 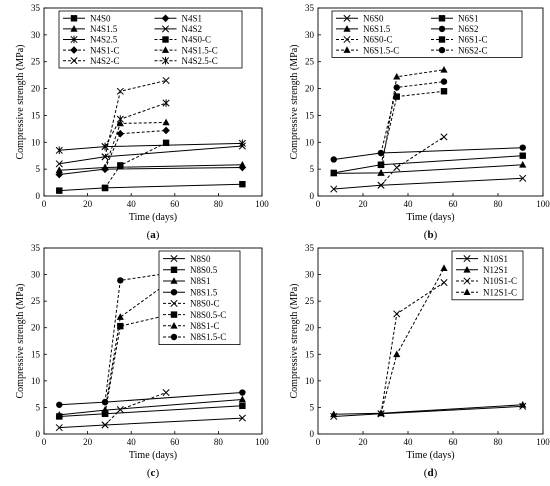 I want to click on series-N6S1-C, so click(x=412, y=128).